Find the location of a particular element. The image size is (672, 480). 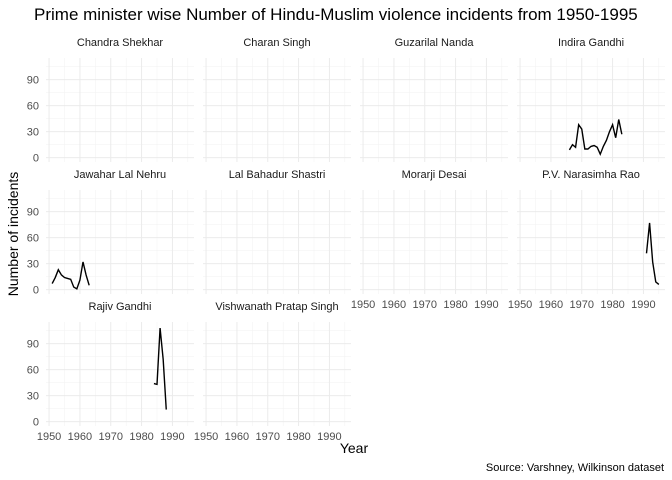

facet-panel: Guzarilal Nanda is located at coordinates (434, 99).